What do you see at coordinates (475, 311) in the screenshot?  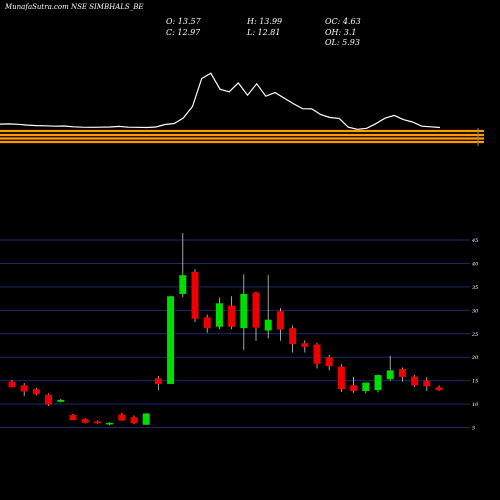 I see `y-tick-label: 30` at bounding box center [475, 311].